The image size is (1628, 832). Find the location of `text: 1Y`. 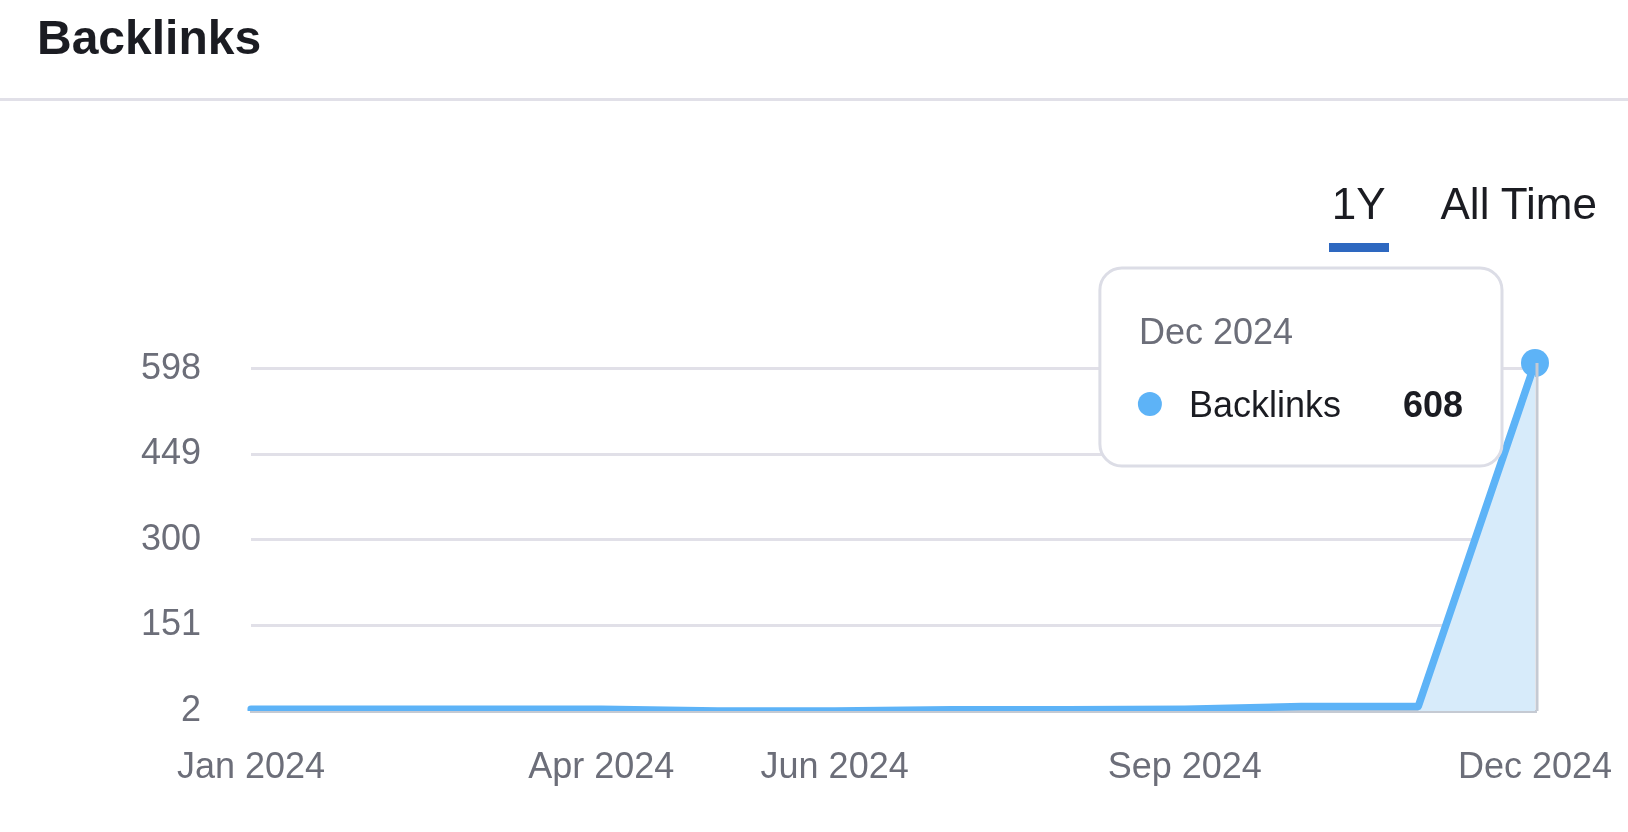

text: 1Y is located at coordinates (1358, 203).